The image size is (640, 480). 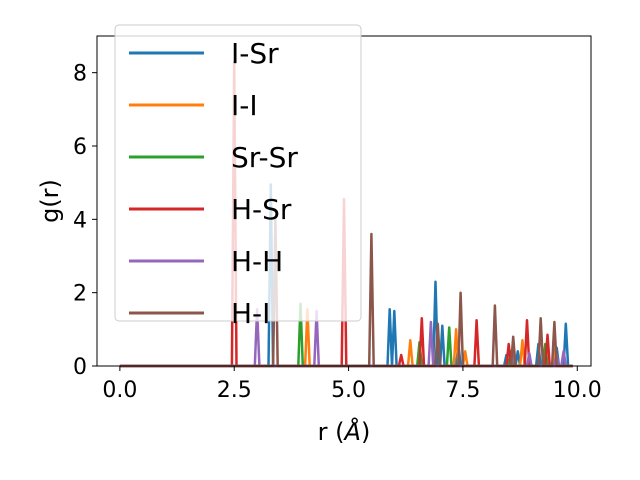 I want to click on y-tick-label: 0, so click(x=80, y=367).